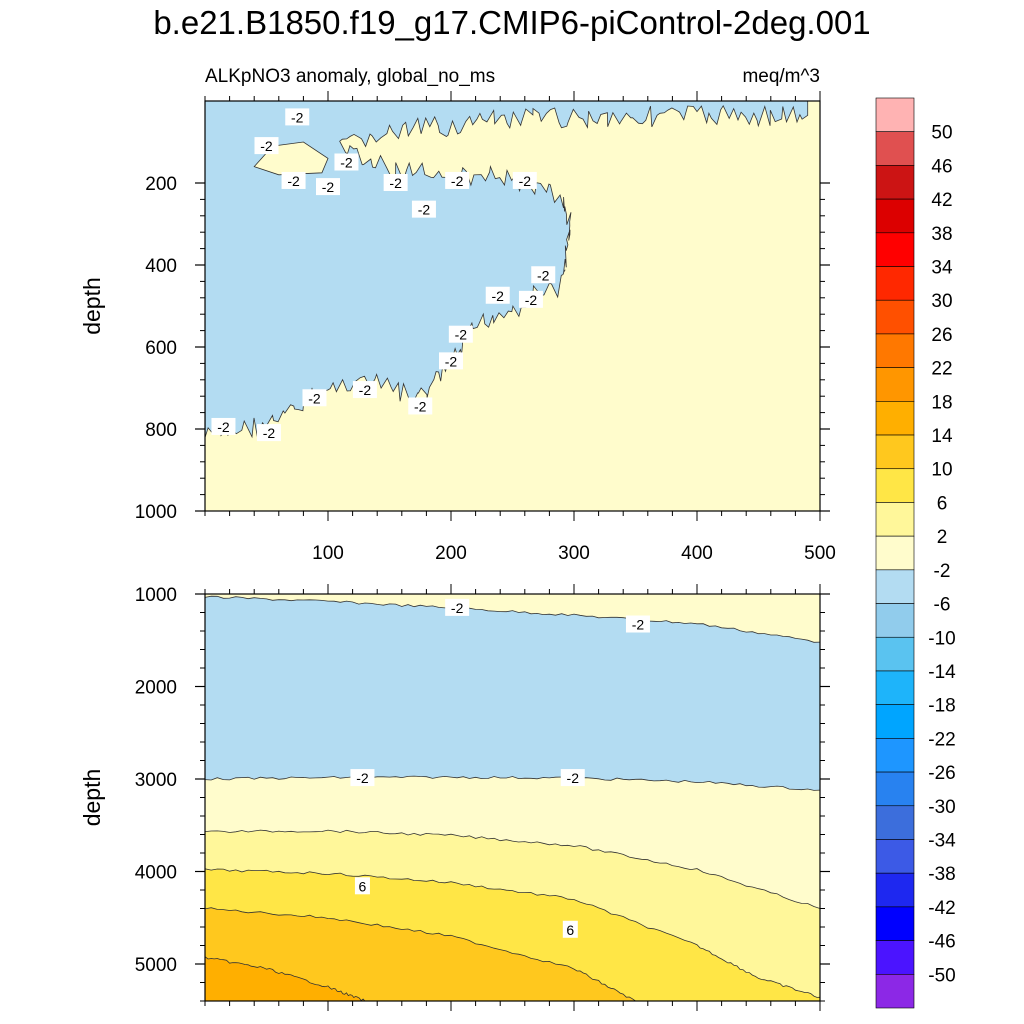 The width and height of the screenshot is (1024, 1024). What do you see at coordinates (941, 402) in the screenshot?
I see `colorbar-label: 18` at bounding box center [941, 402].